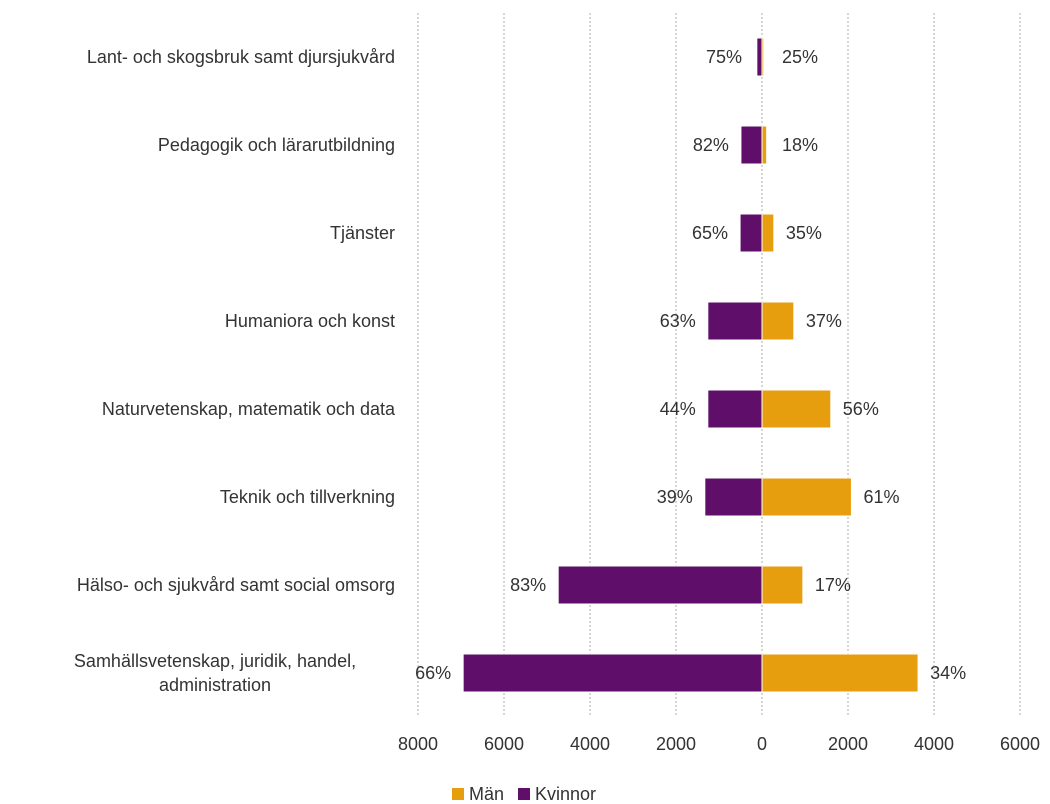 The height and width of the screenshot is (804, 1050). I want to click on category-label: Lant- och skogsbruk samt djursjukvård, so click(197, 57).